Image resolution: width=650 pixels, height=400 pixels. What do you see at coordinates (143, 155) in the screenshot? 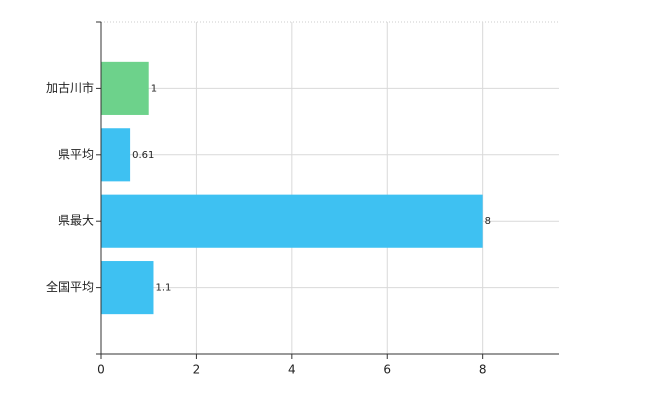
I see `value-label: 0.61` at bounding box center [143, 155].